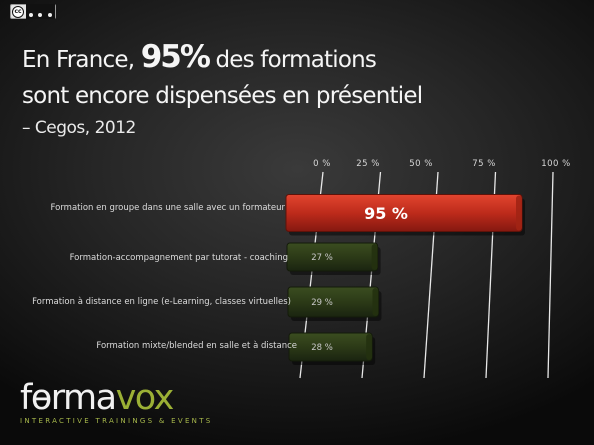 This screenshot has width=594, height=445. I want to click on title-highlight: 95%, so click(175, 57).